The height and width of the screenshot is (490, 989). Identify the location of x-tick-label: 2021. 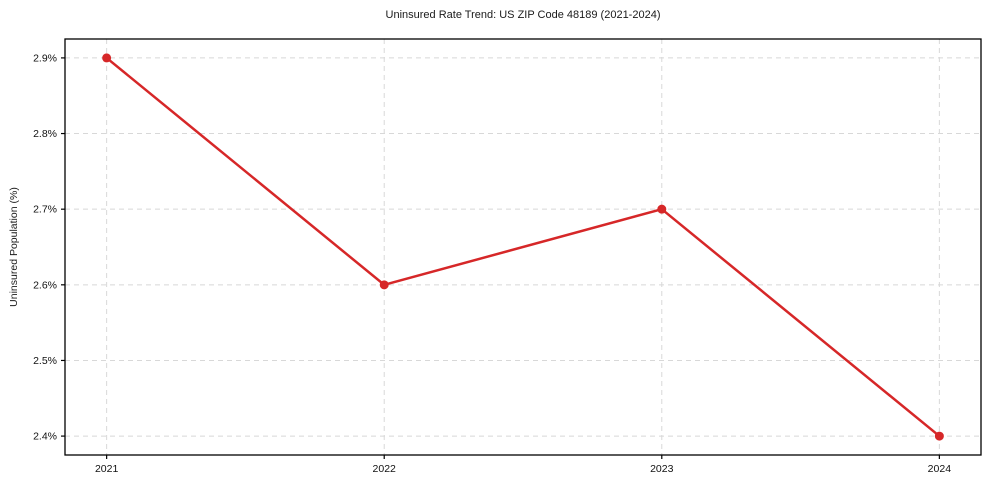
(107, 469).